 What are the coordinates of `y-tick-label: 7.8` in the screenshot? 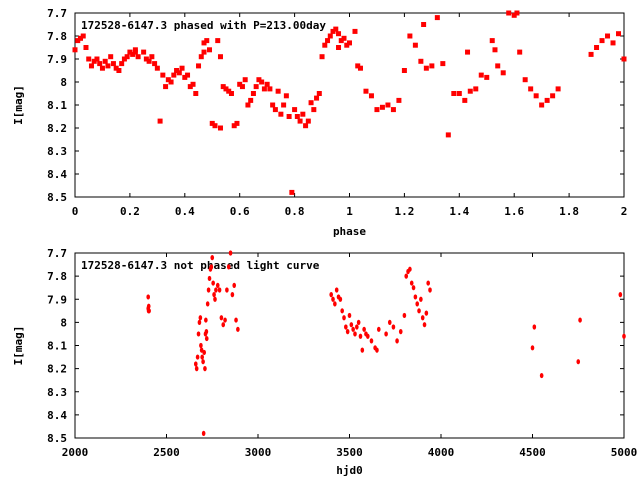 It's located at (57, 276).